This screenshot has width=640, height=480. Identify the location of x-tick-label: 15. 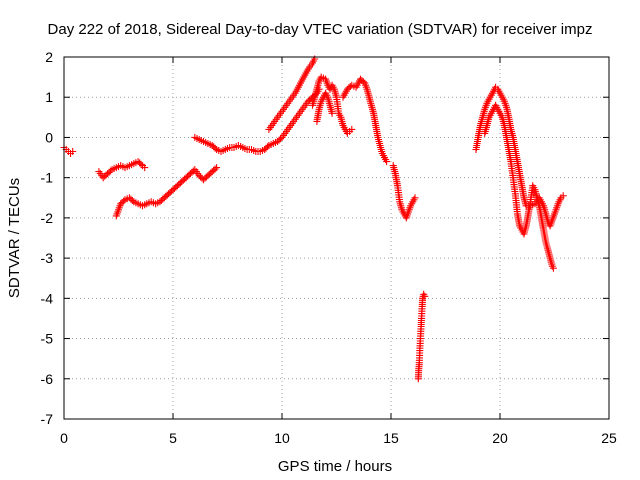
(391, 438).